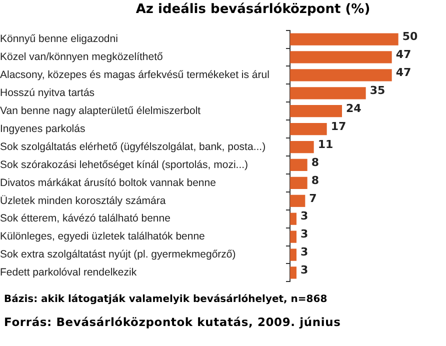  I want to click on y-tick-label: Sok szolgáltatás elérhető (ügyfélszolgálat, bank, posta...), so click(133, 146).